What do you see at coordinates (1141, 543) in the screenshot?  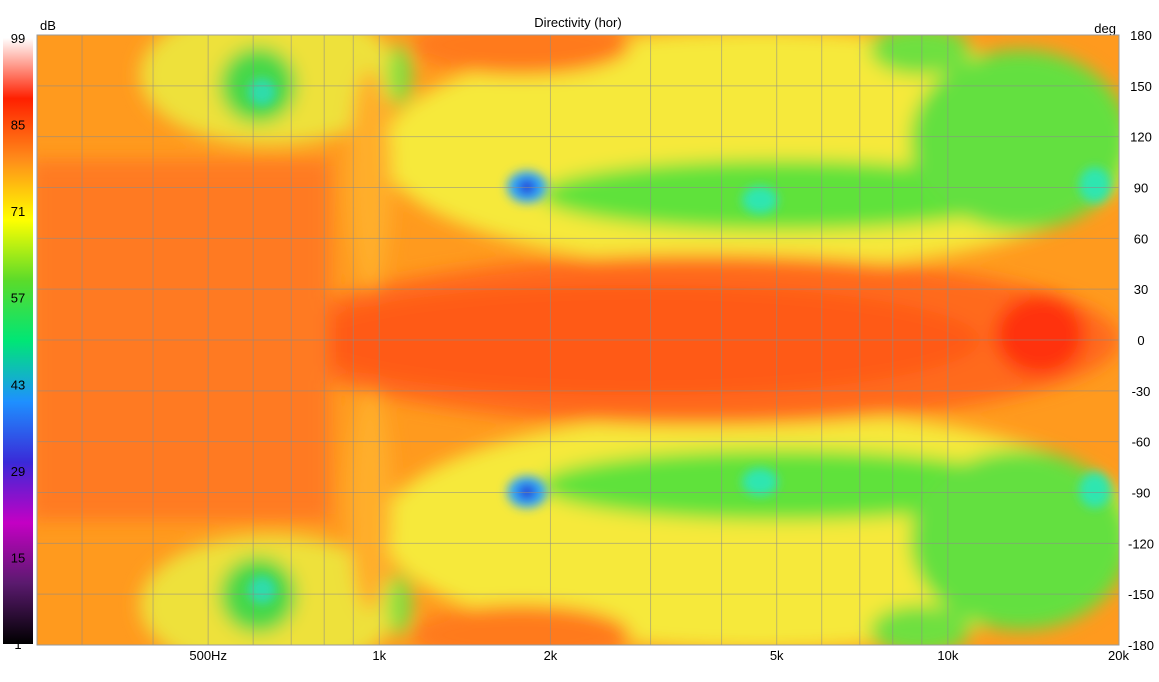 I see `y-tick-label: -120` at bounding box center [1141, 543].